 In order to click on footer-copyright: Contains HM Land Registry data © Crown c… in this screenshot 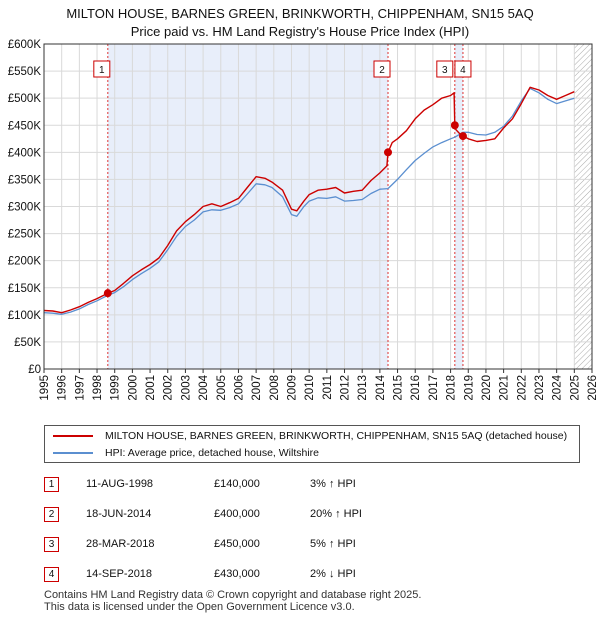, I will do `click(233, 595)`.